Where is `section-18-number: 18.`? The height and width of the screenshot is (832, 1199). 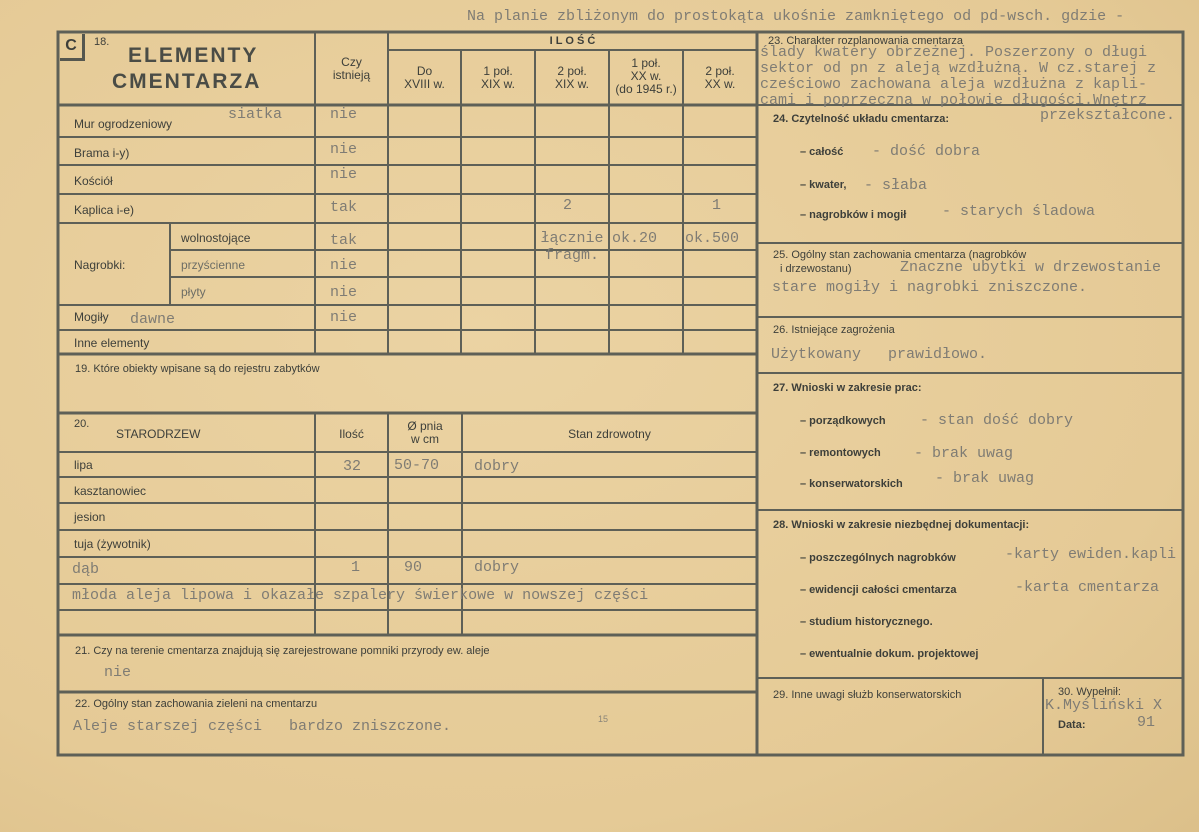 section-18-number: 18. is located at coordinates (102, 42).